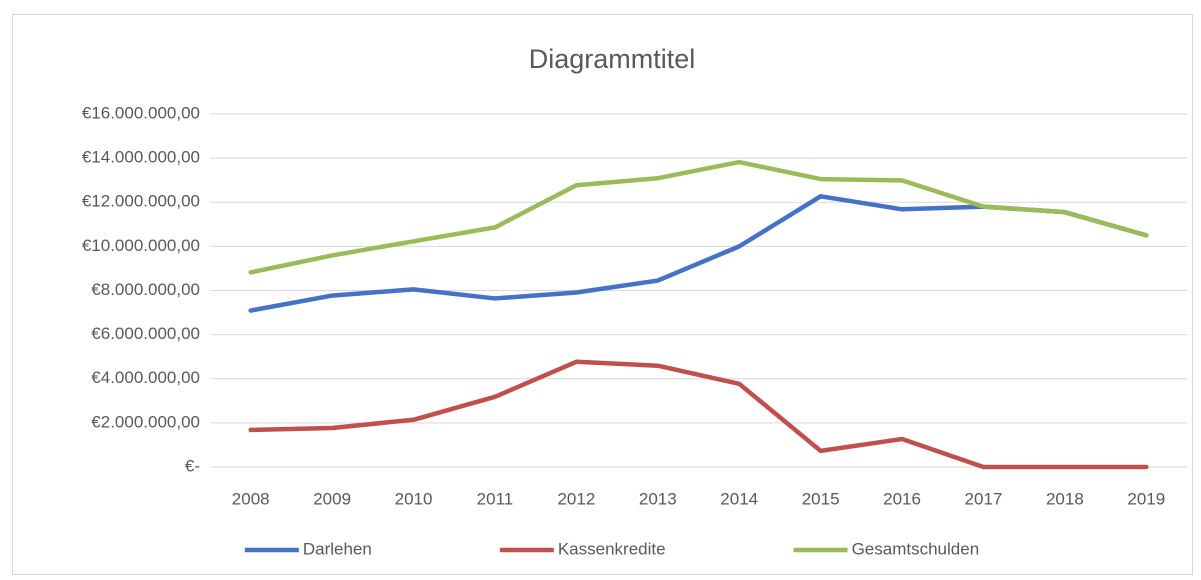 The height and width of the screenshot is (580, 1201). What do you see at coordinates (916, 548) in the screenshot?
I see `legend-label: Gesamtschulden` at bounding box center [916, 548].